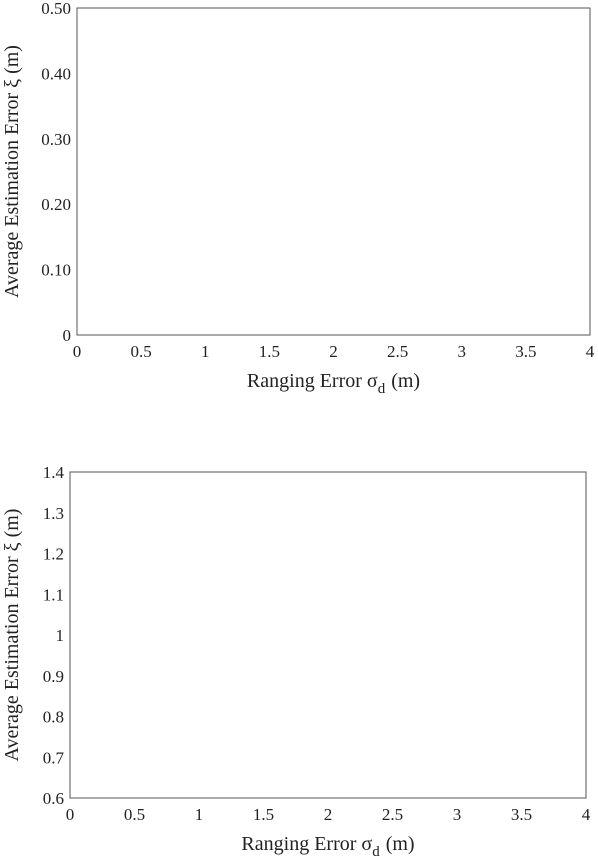 The image size is (598, 868). What do you see at coordinates (56, 204) in the screenshot?
I see `y-tick-label: 0.20` at bounding box center [56, 204].